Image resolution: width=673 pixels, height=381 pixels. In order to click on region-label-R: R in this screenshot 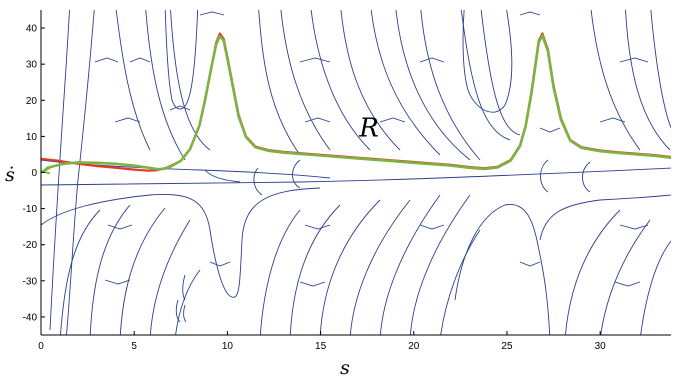, I will do `click(368, 128)`.